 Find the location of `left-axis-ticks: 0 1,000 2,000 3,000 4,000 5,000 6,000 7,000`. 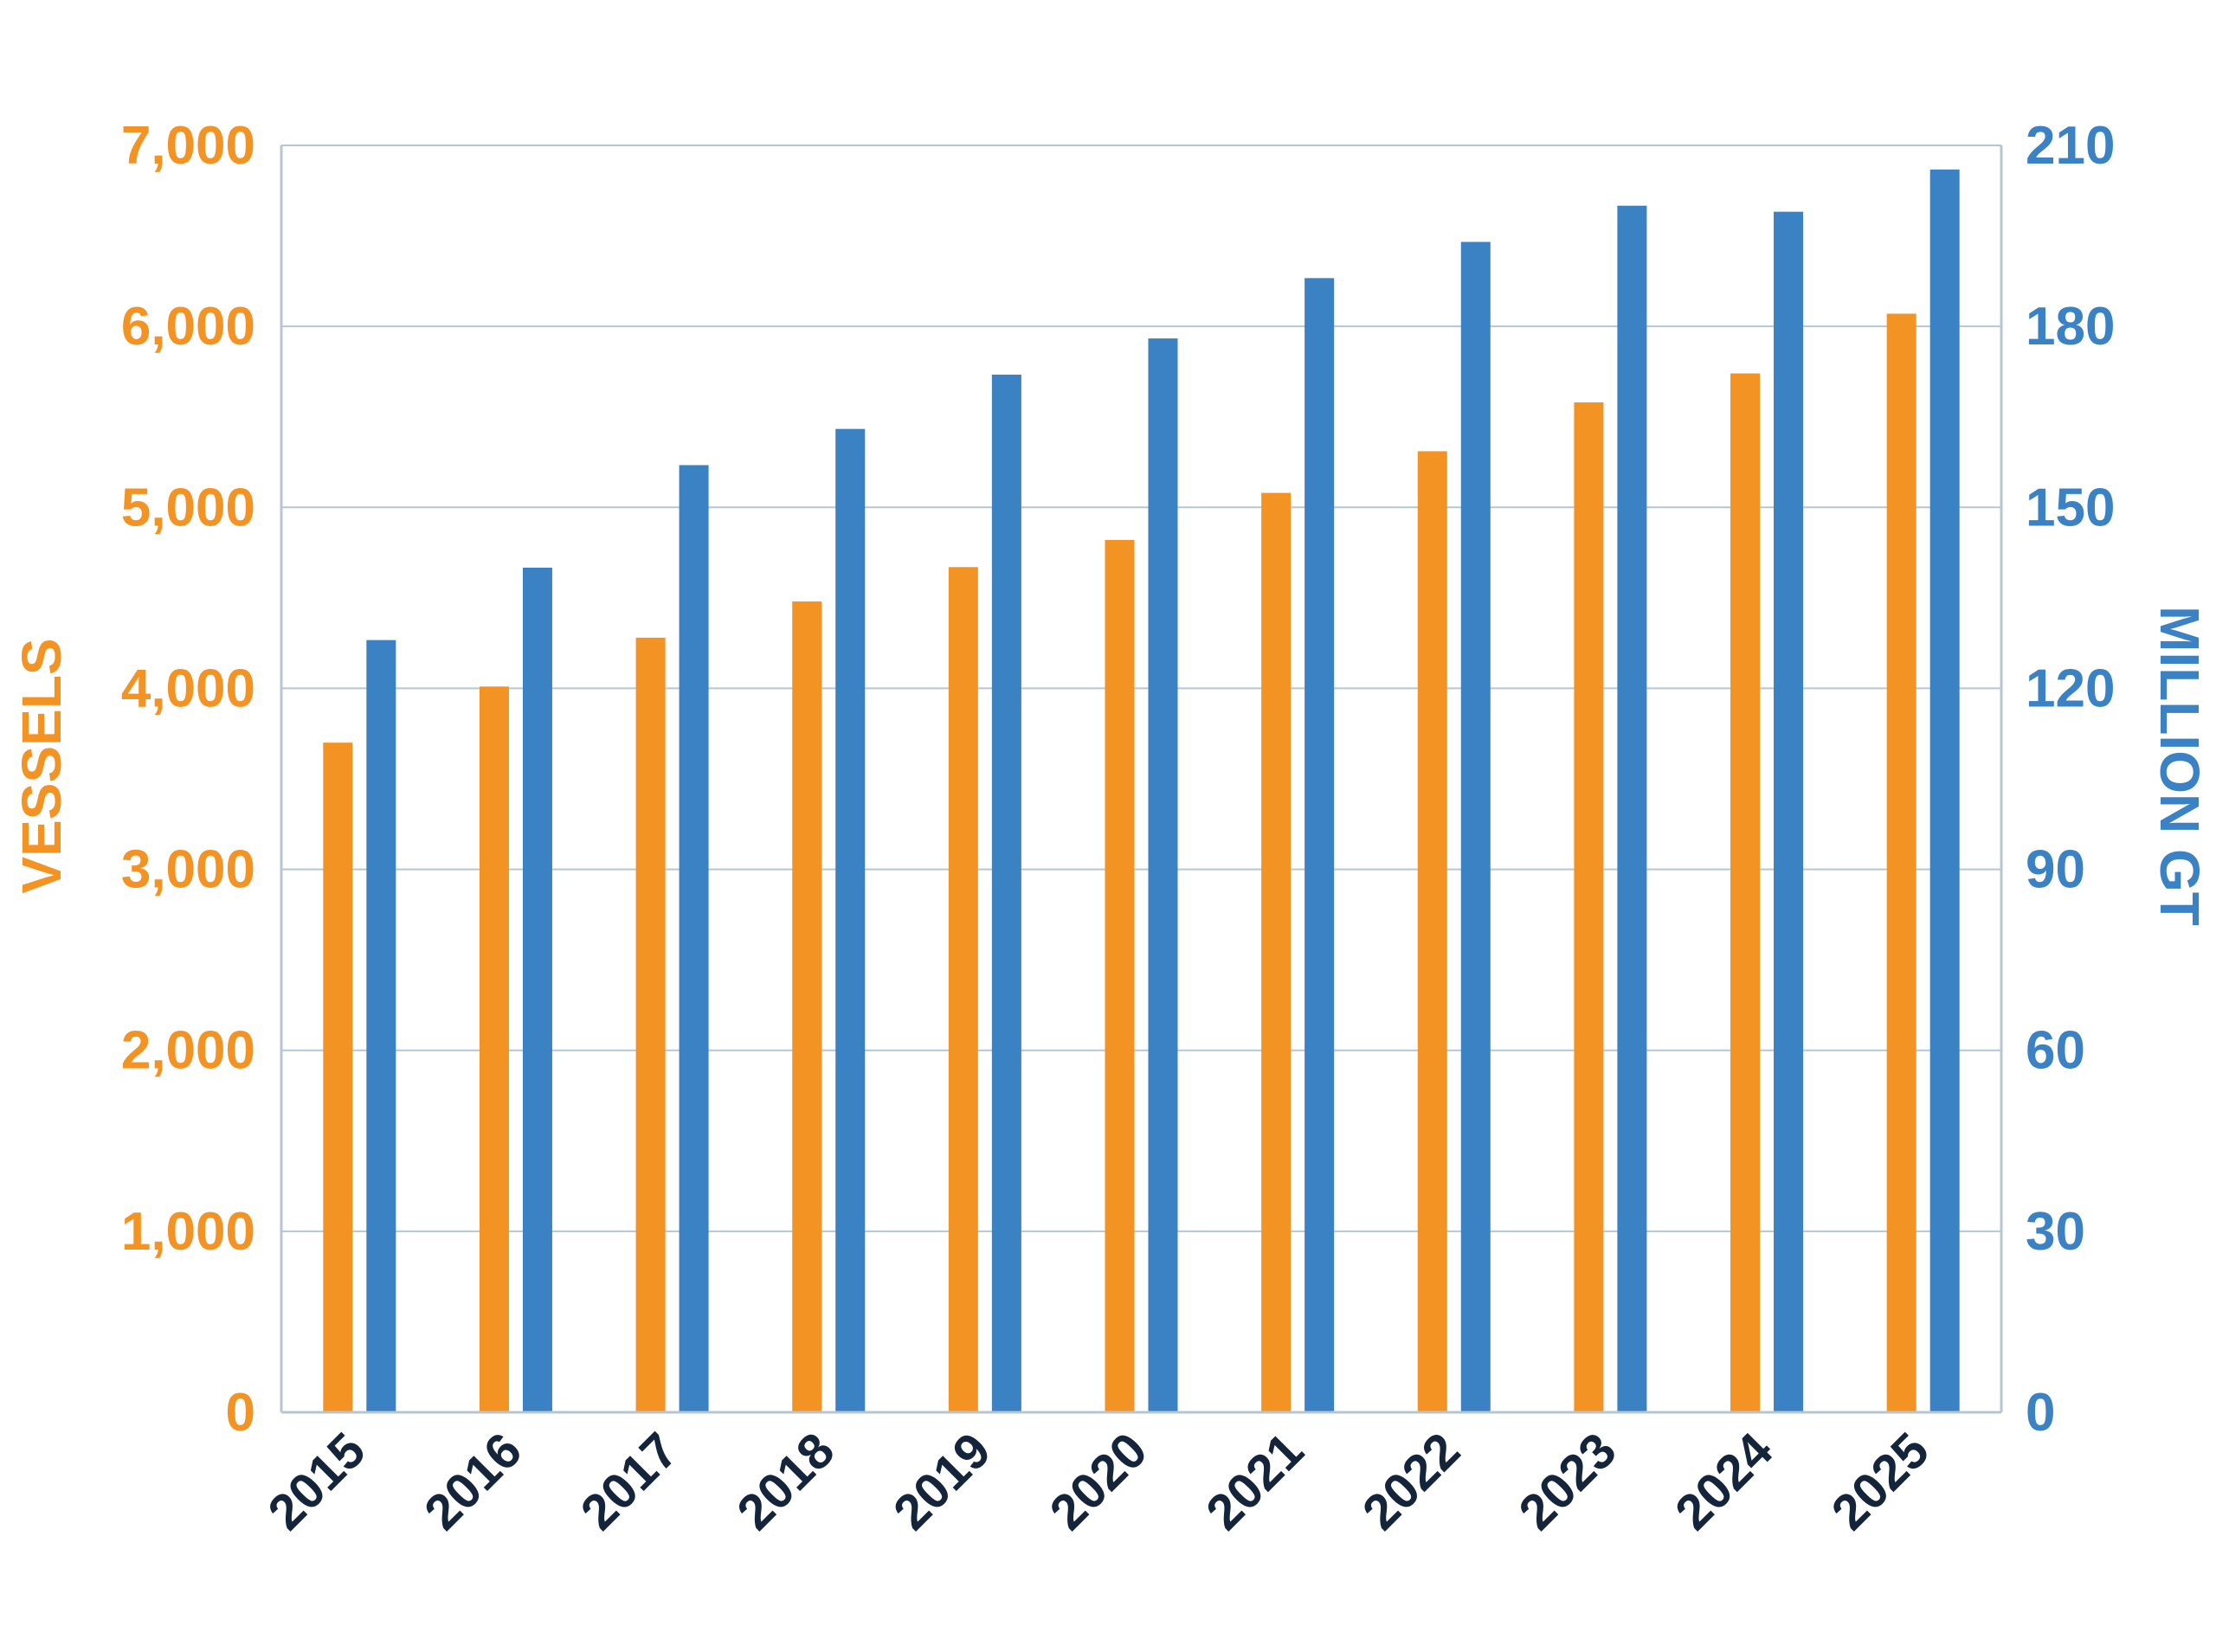

left-axis-ticks: 0 1,000 2,000 3,000 4,000 5,000 6,000 7,000 is located at coordinates (188, 779).